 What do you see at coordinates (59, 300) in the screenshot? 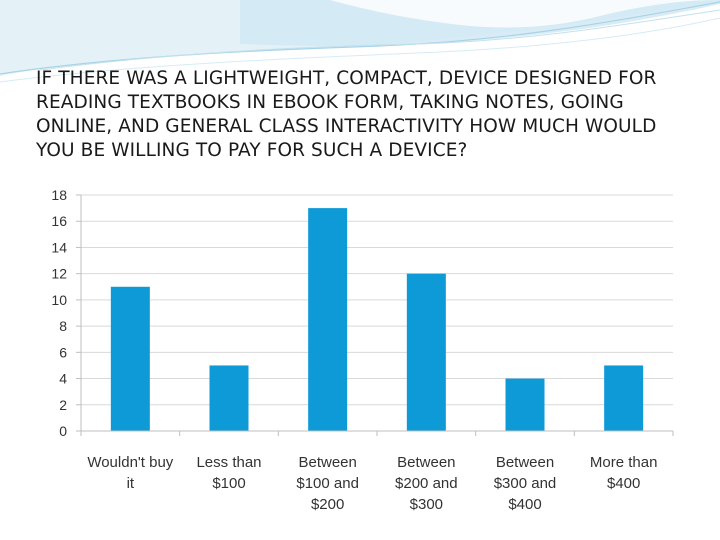
I see `y-tick-label: 10` at bounding box center [59, 300].